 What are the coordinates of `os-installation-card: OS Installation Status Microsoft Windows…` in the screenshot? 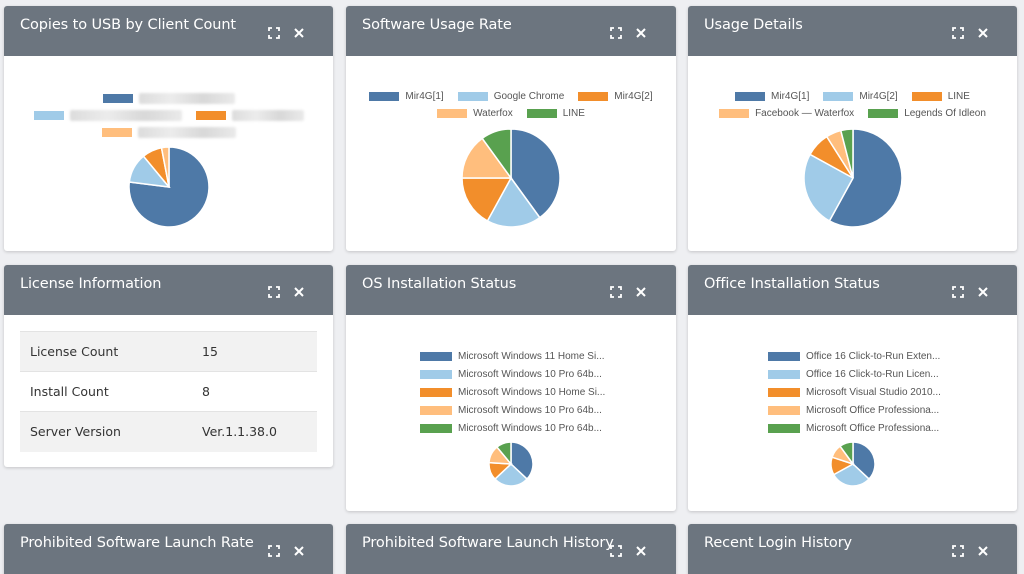 It's located at (511, 388).